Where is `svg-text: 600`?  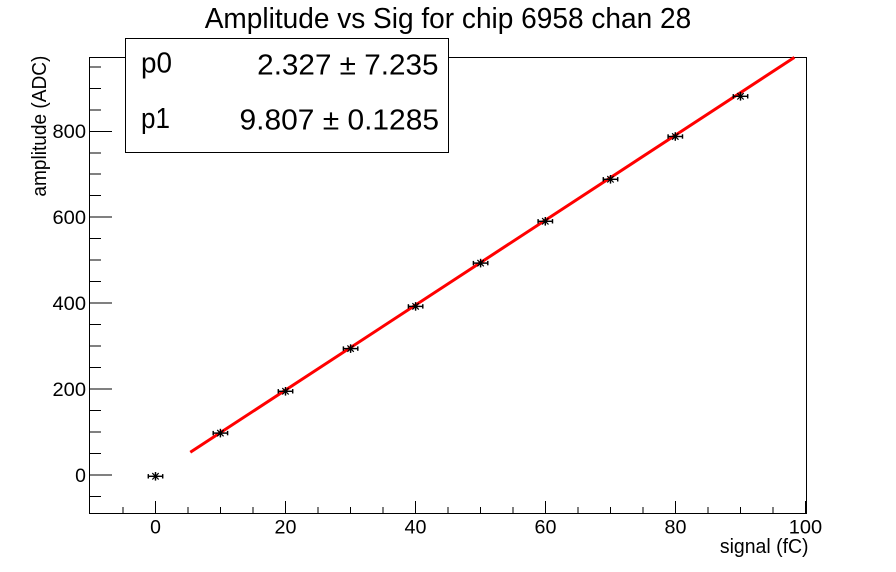
svg-text: 600 is located at coordinates (70, 218).